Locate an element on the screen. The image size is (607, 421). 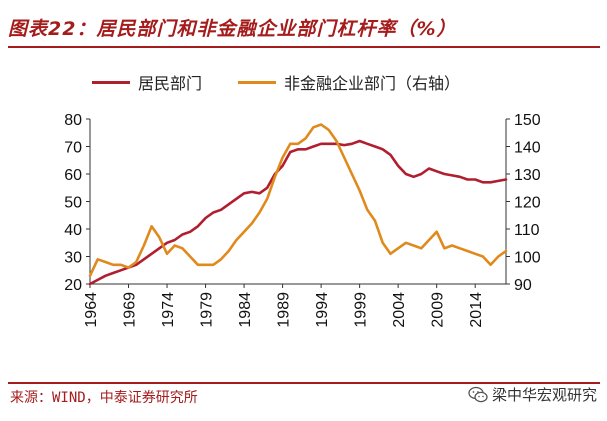
y-right-tick-label: 90 is located at coordinates (523, 285).